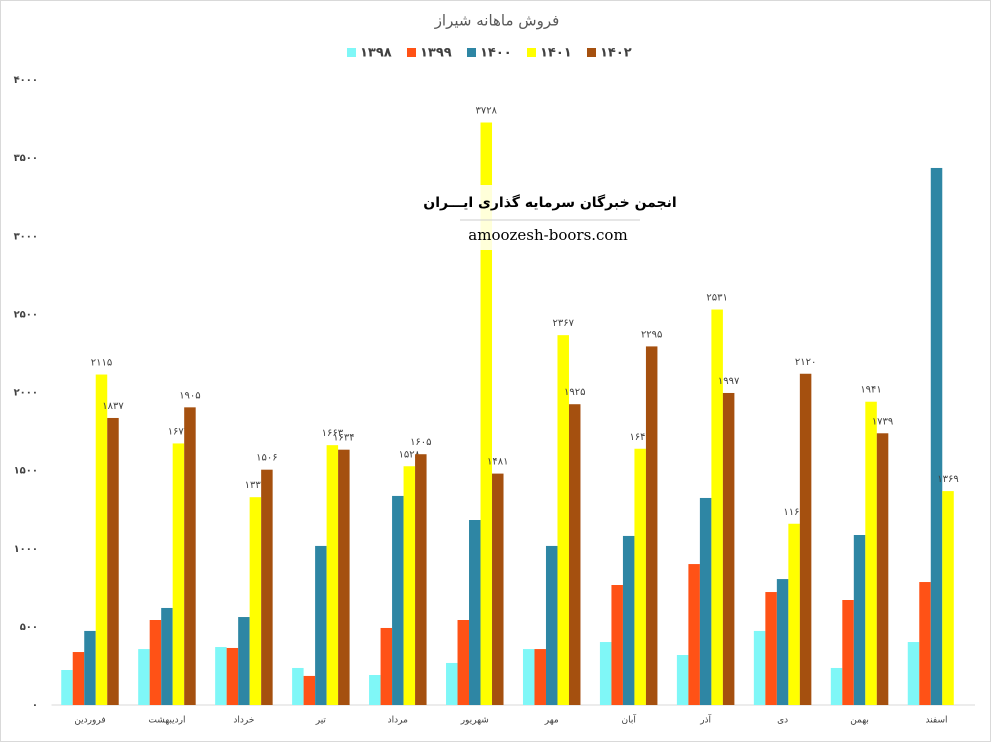  What do you see at coordinates (563, 323) in the screenshot?
I see `value-label: ۲۳۶۷` at bounding box center [563, 323].